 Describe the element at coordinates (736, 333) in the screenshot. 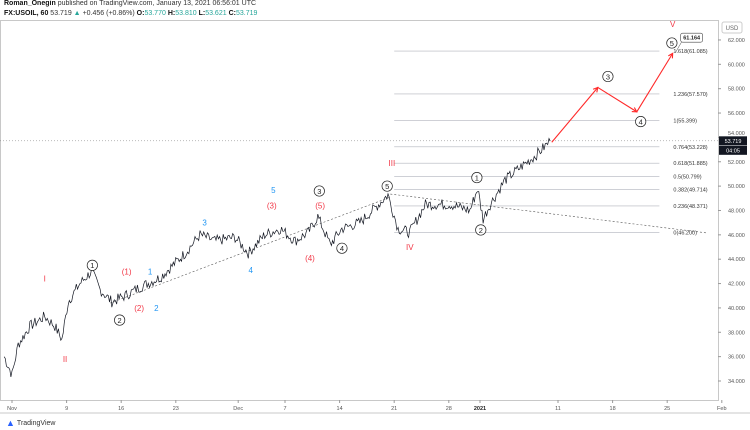

I see `y-tick-label: 38.000` at that location.